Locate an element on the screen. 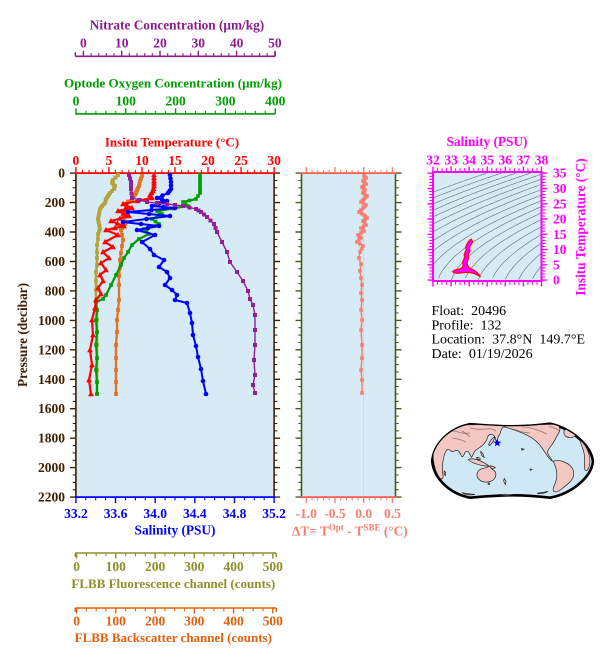 The width and height of the screenshot is (609, 663). svg-text: Nitrate Concentration (μm/kg) is located at coordinates (177, 25).